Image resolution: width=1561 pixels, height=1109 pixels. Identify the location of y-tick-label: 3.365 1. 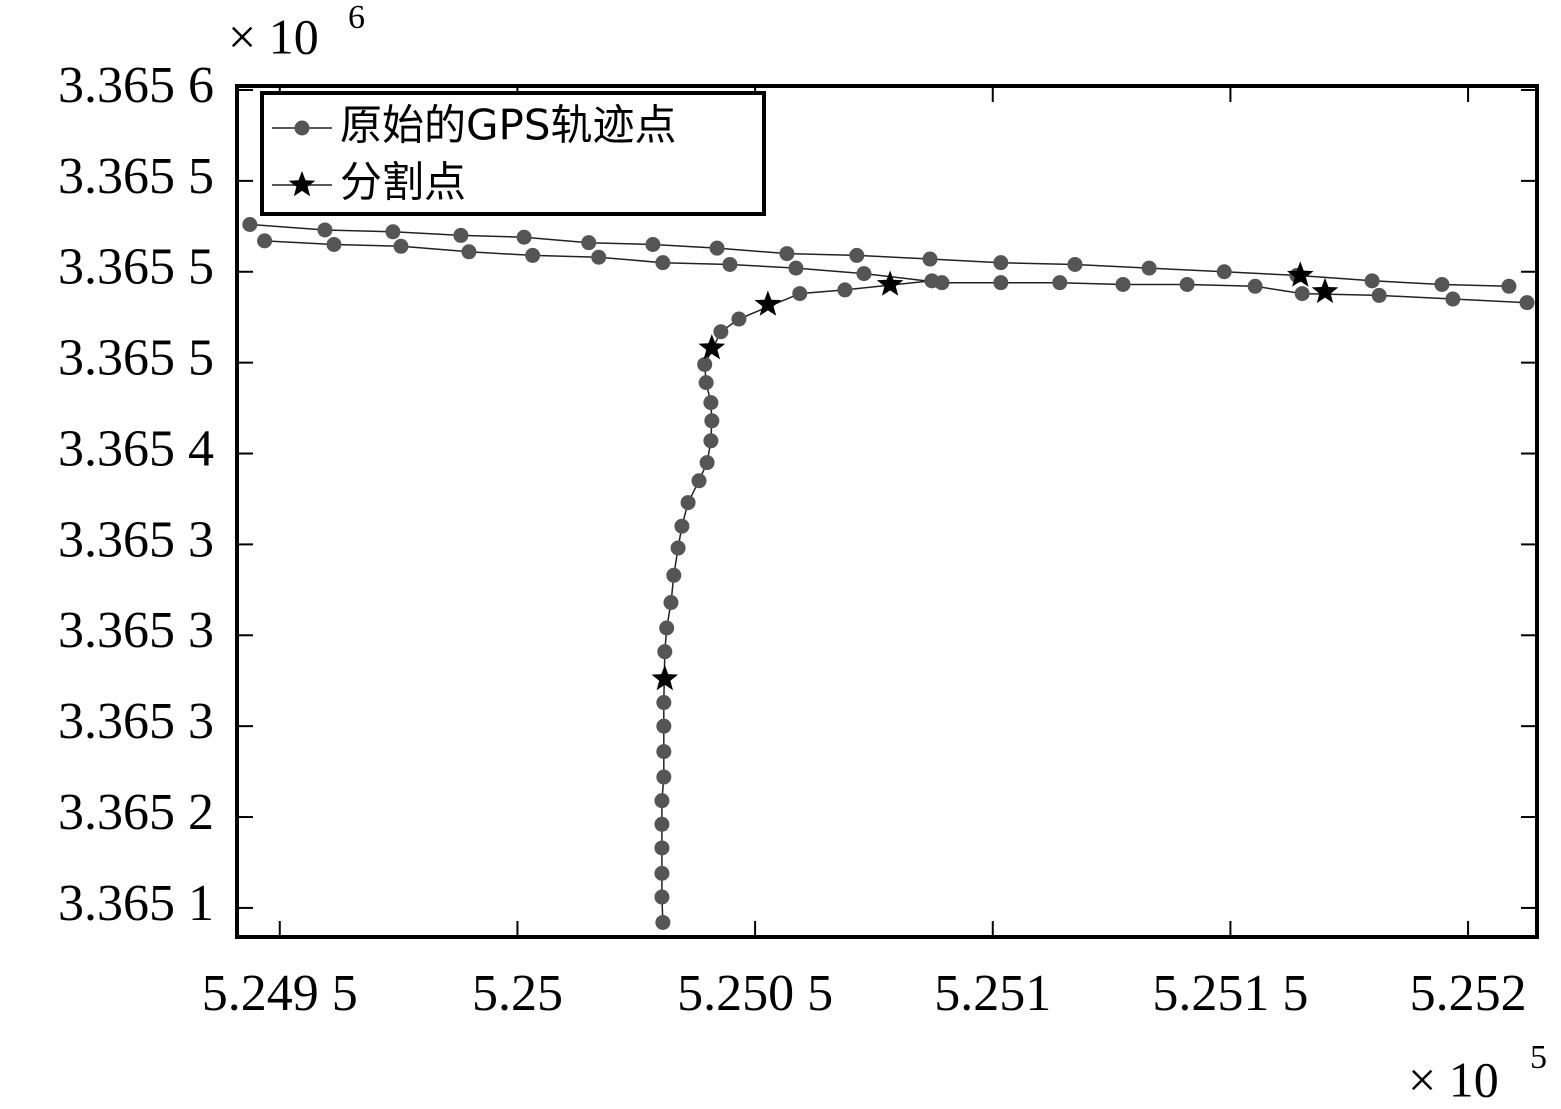
(136, 903).